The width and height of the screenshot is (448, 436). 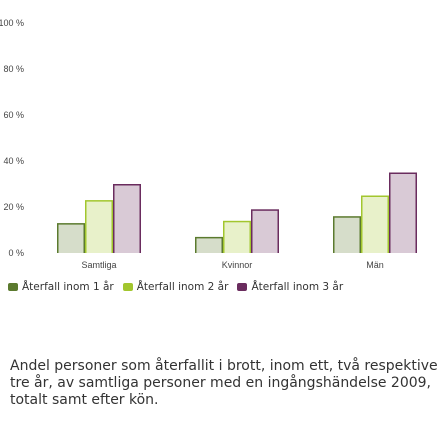 What do you see at coordinates (237, 212) in the screenshot?
I see `bars` at bounding box center [237, 212].